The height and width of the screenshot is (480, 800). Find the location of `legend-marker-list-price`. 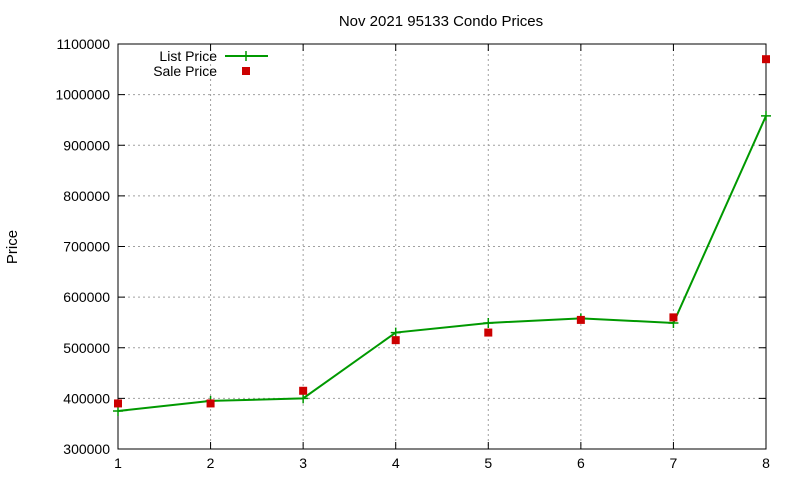

legend-marker-list-price is located at coordinates (246, 56).